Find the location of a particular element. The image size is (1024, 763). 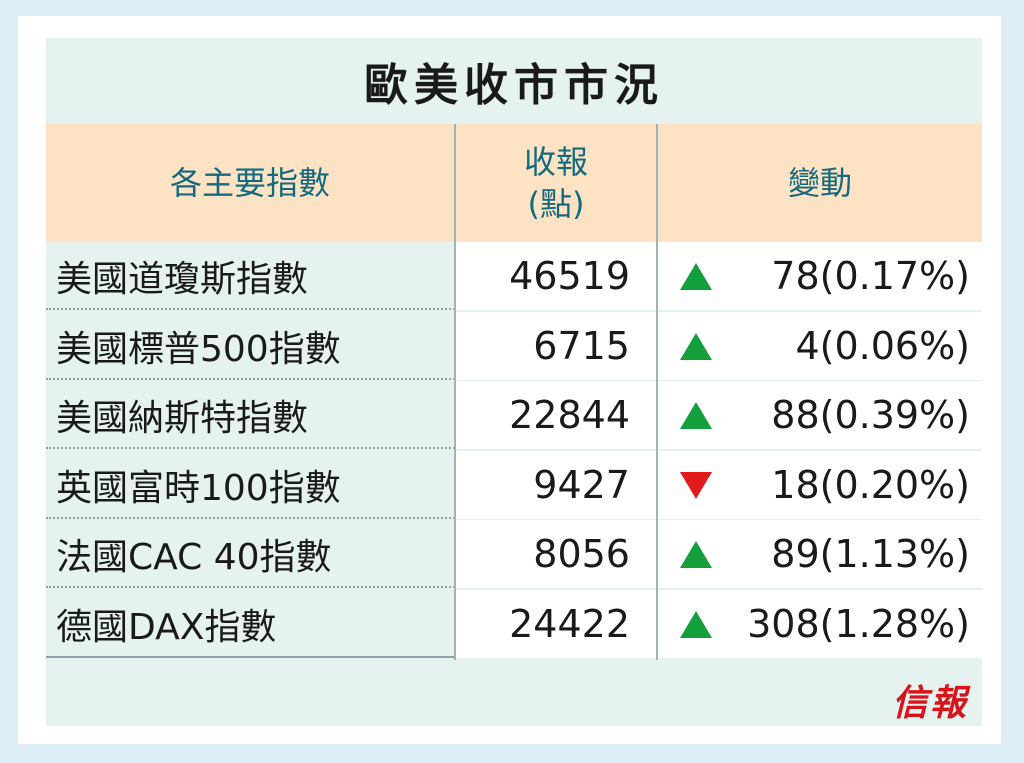

change-value: 18(0.20%) is located at coordinates (870, 484).